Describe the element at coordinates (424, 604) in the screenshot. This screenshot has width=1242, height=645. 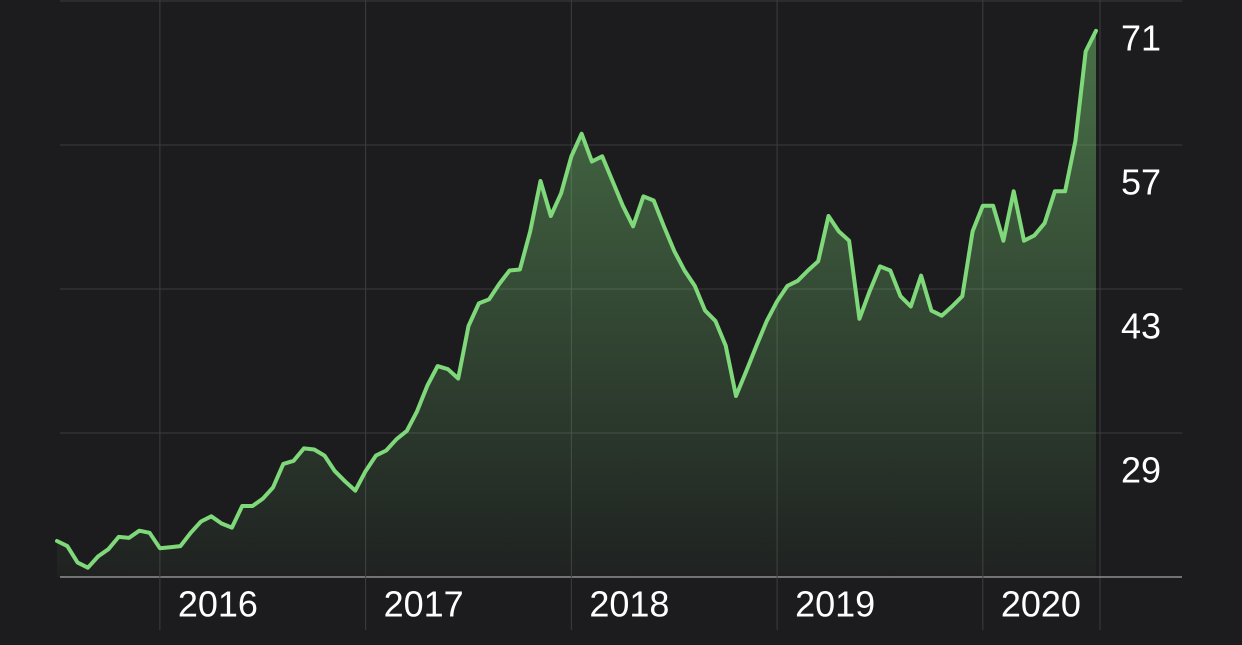
I see `x-tick-label: 2017` at that location.